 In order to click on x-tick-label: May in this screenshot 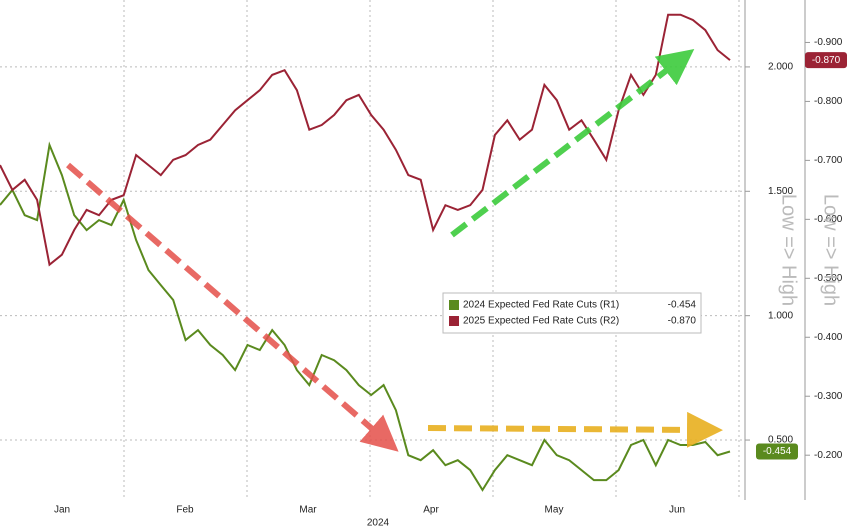, I will do `click(554, 510)`.